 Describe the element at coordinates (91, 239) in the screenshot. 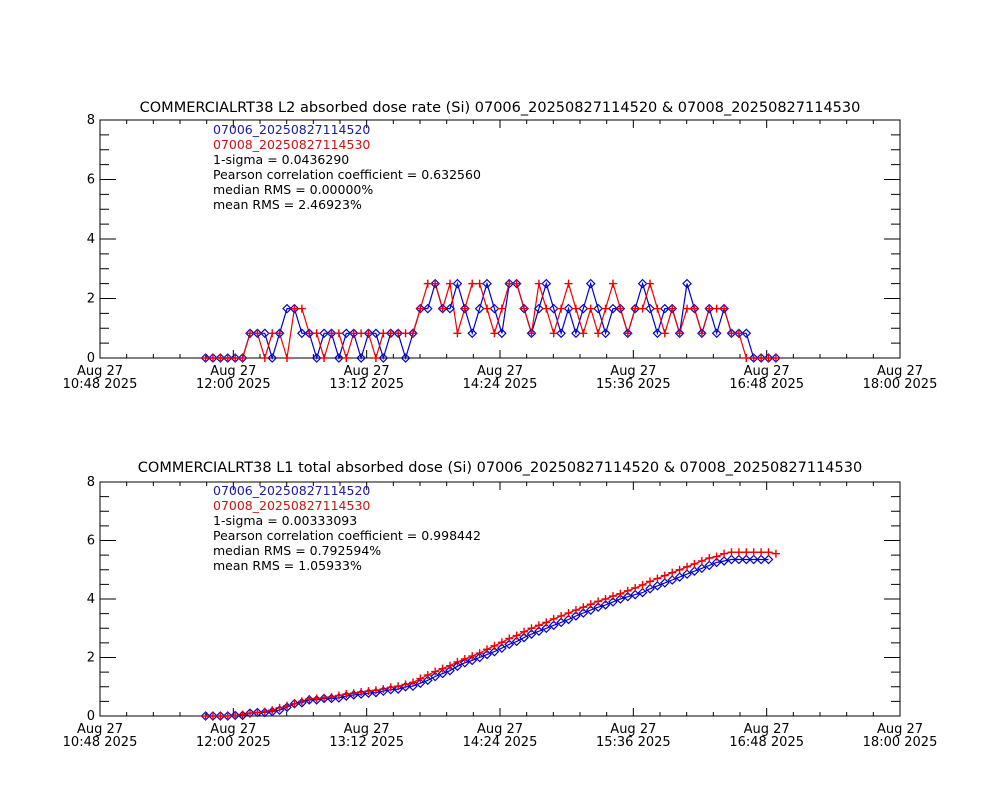

I see `y-tick-labels: 0 2 4 6 8` at that location.